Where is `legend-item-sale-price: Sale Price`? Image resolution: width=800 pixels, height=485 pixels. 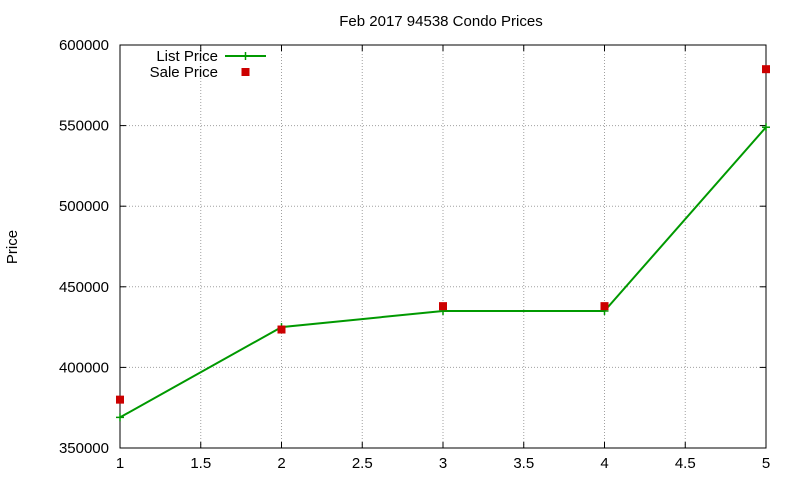
legend-item-sale-price: Sale Price is located at coordinates (200, 72).